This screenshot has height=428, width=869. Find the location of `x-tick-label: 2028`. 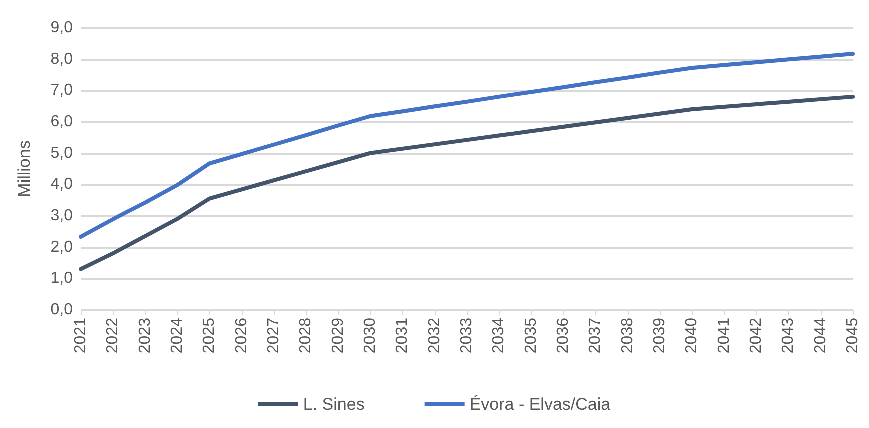

x-tick-label: 2028 is located at coordinates (306, 336).